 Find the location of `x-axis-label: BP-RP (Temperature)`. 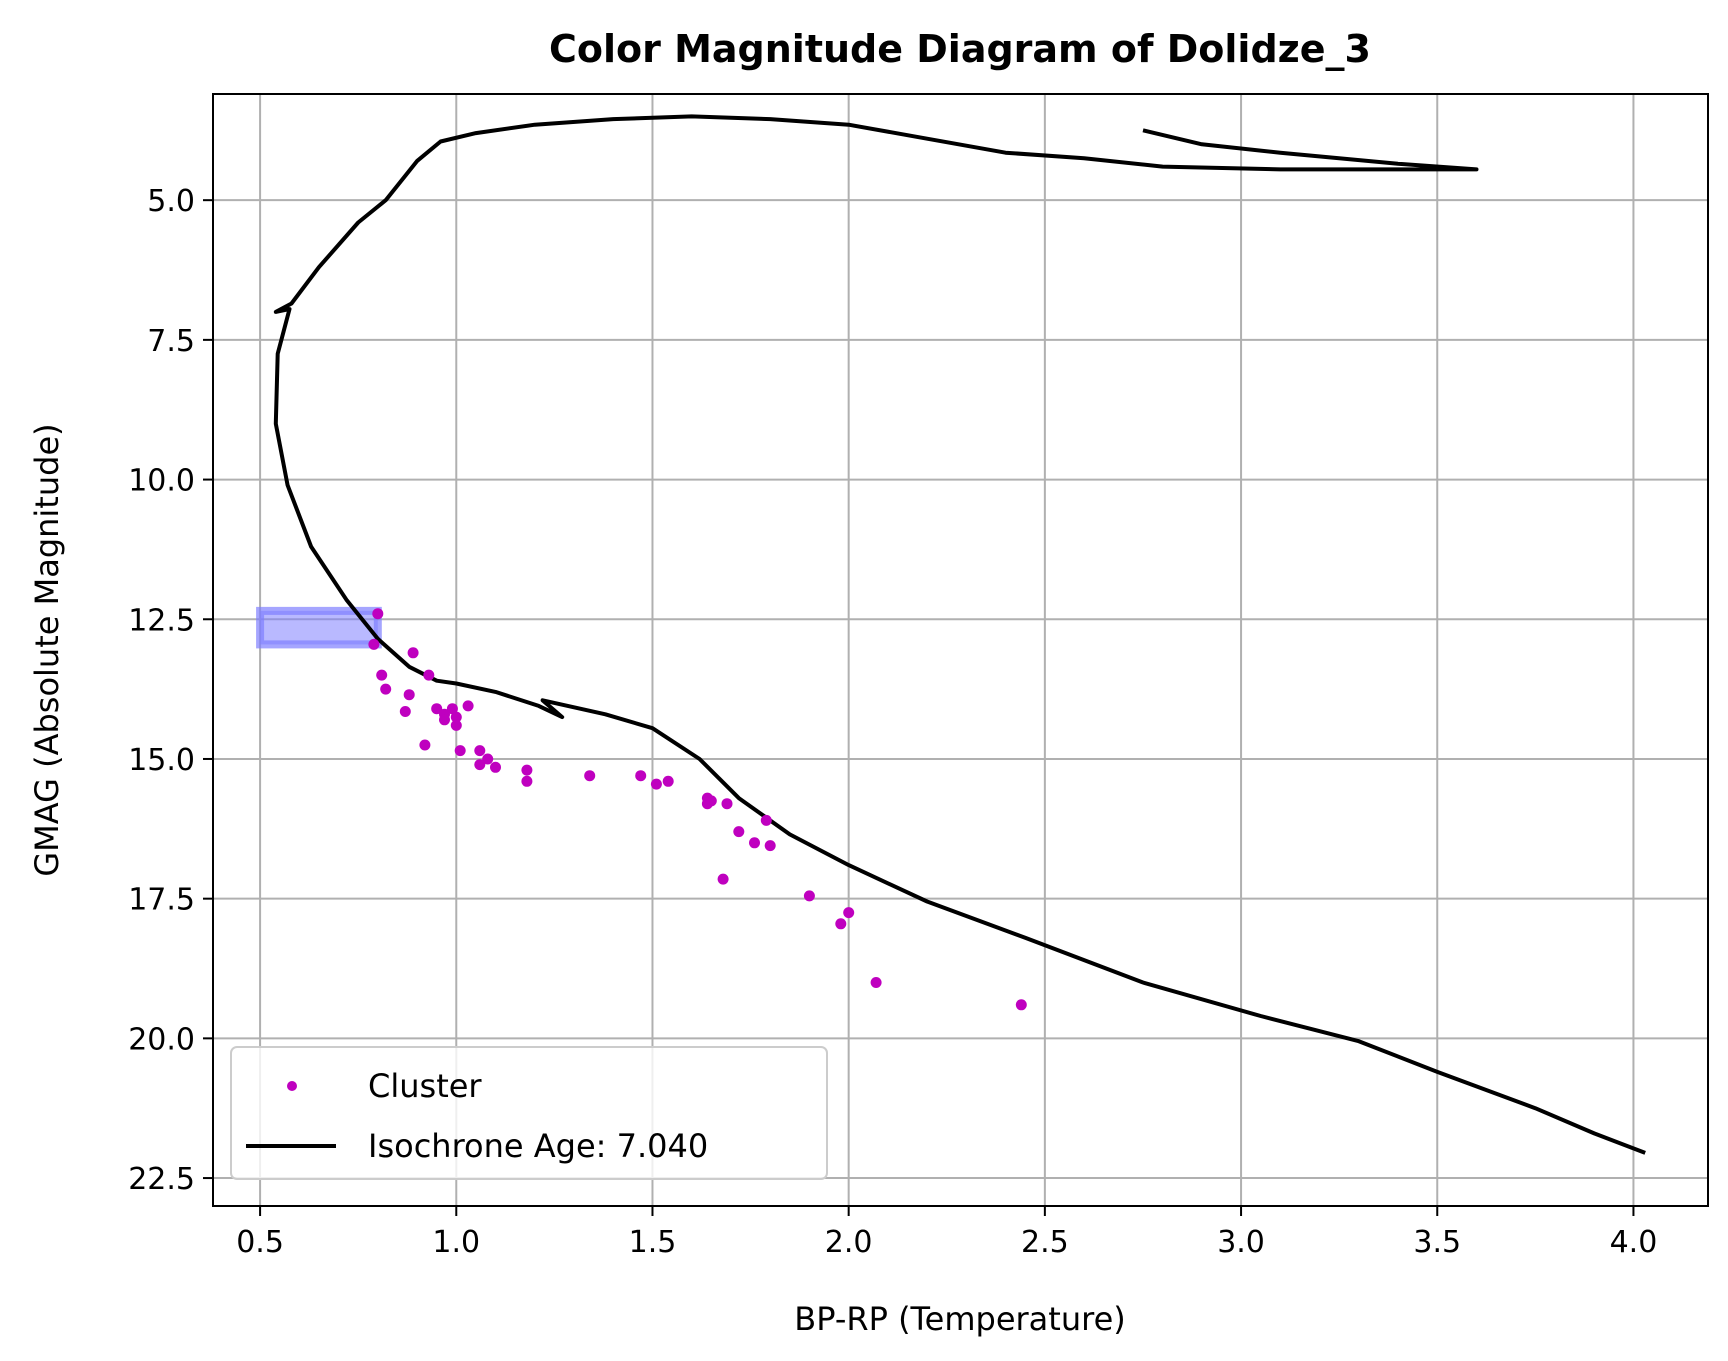

x-axis-label: BP-RP (Temperature) is located at coordinates (959, 1319).